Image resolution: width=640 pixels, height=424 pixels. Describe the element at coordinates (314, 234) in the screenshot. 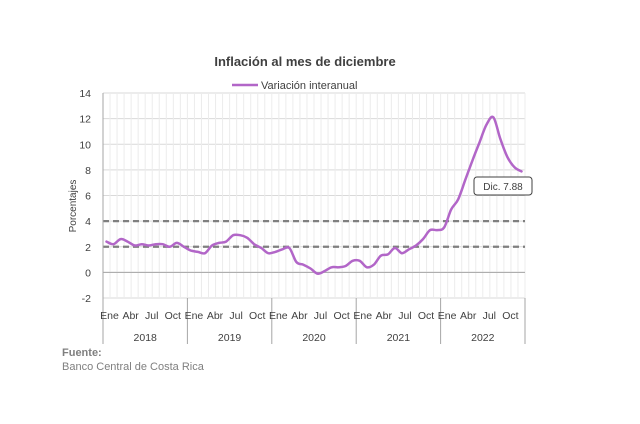

I see `reference-lines` at that location.